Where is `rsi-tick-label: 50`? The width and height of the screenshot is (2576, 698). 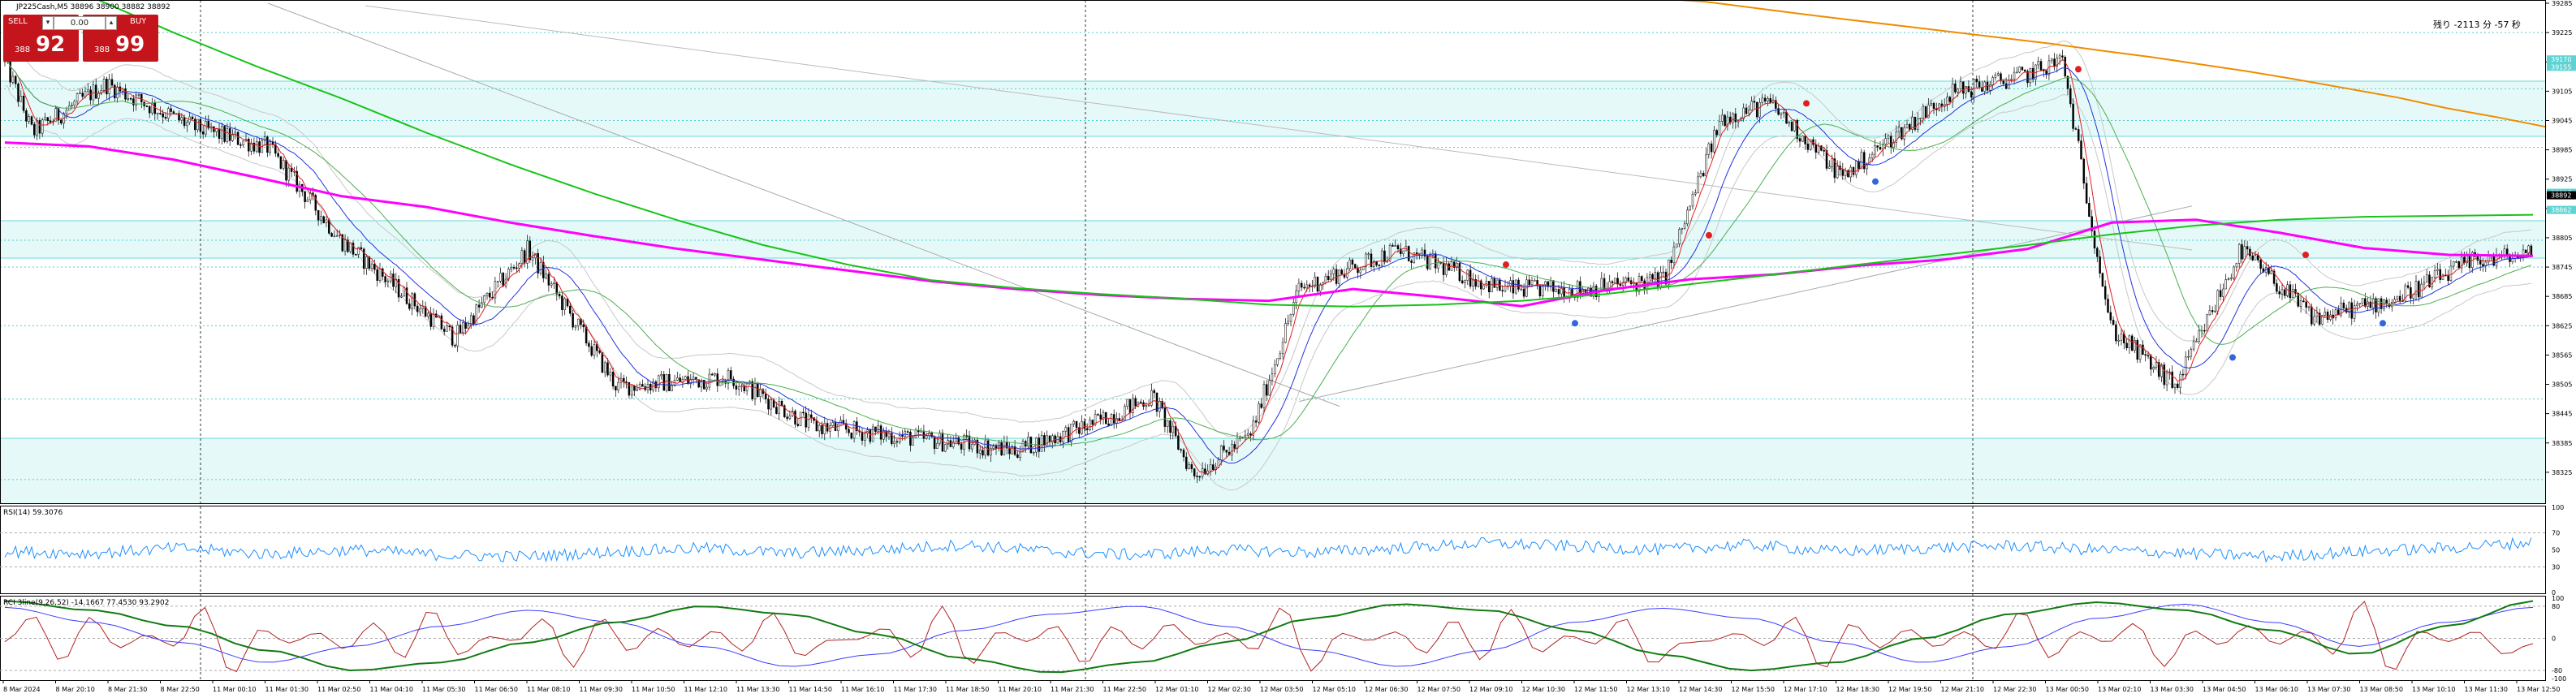 rsi-tick-label: 50 is located at coordinates (2556, 550).